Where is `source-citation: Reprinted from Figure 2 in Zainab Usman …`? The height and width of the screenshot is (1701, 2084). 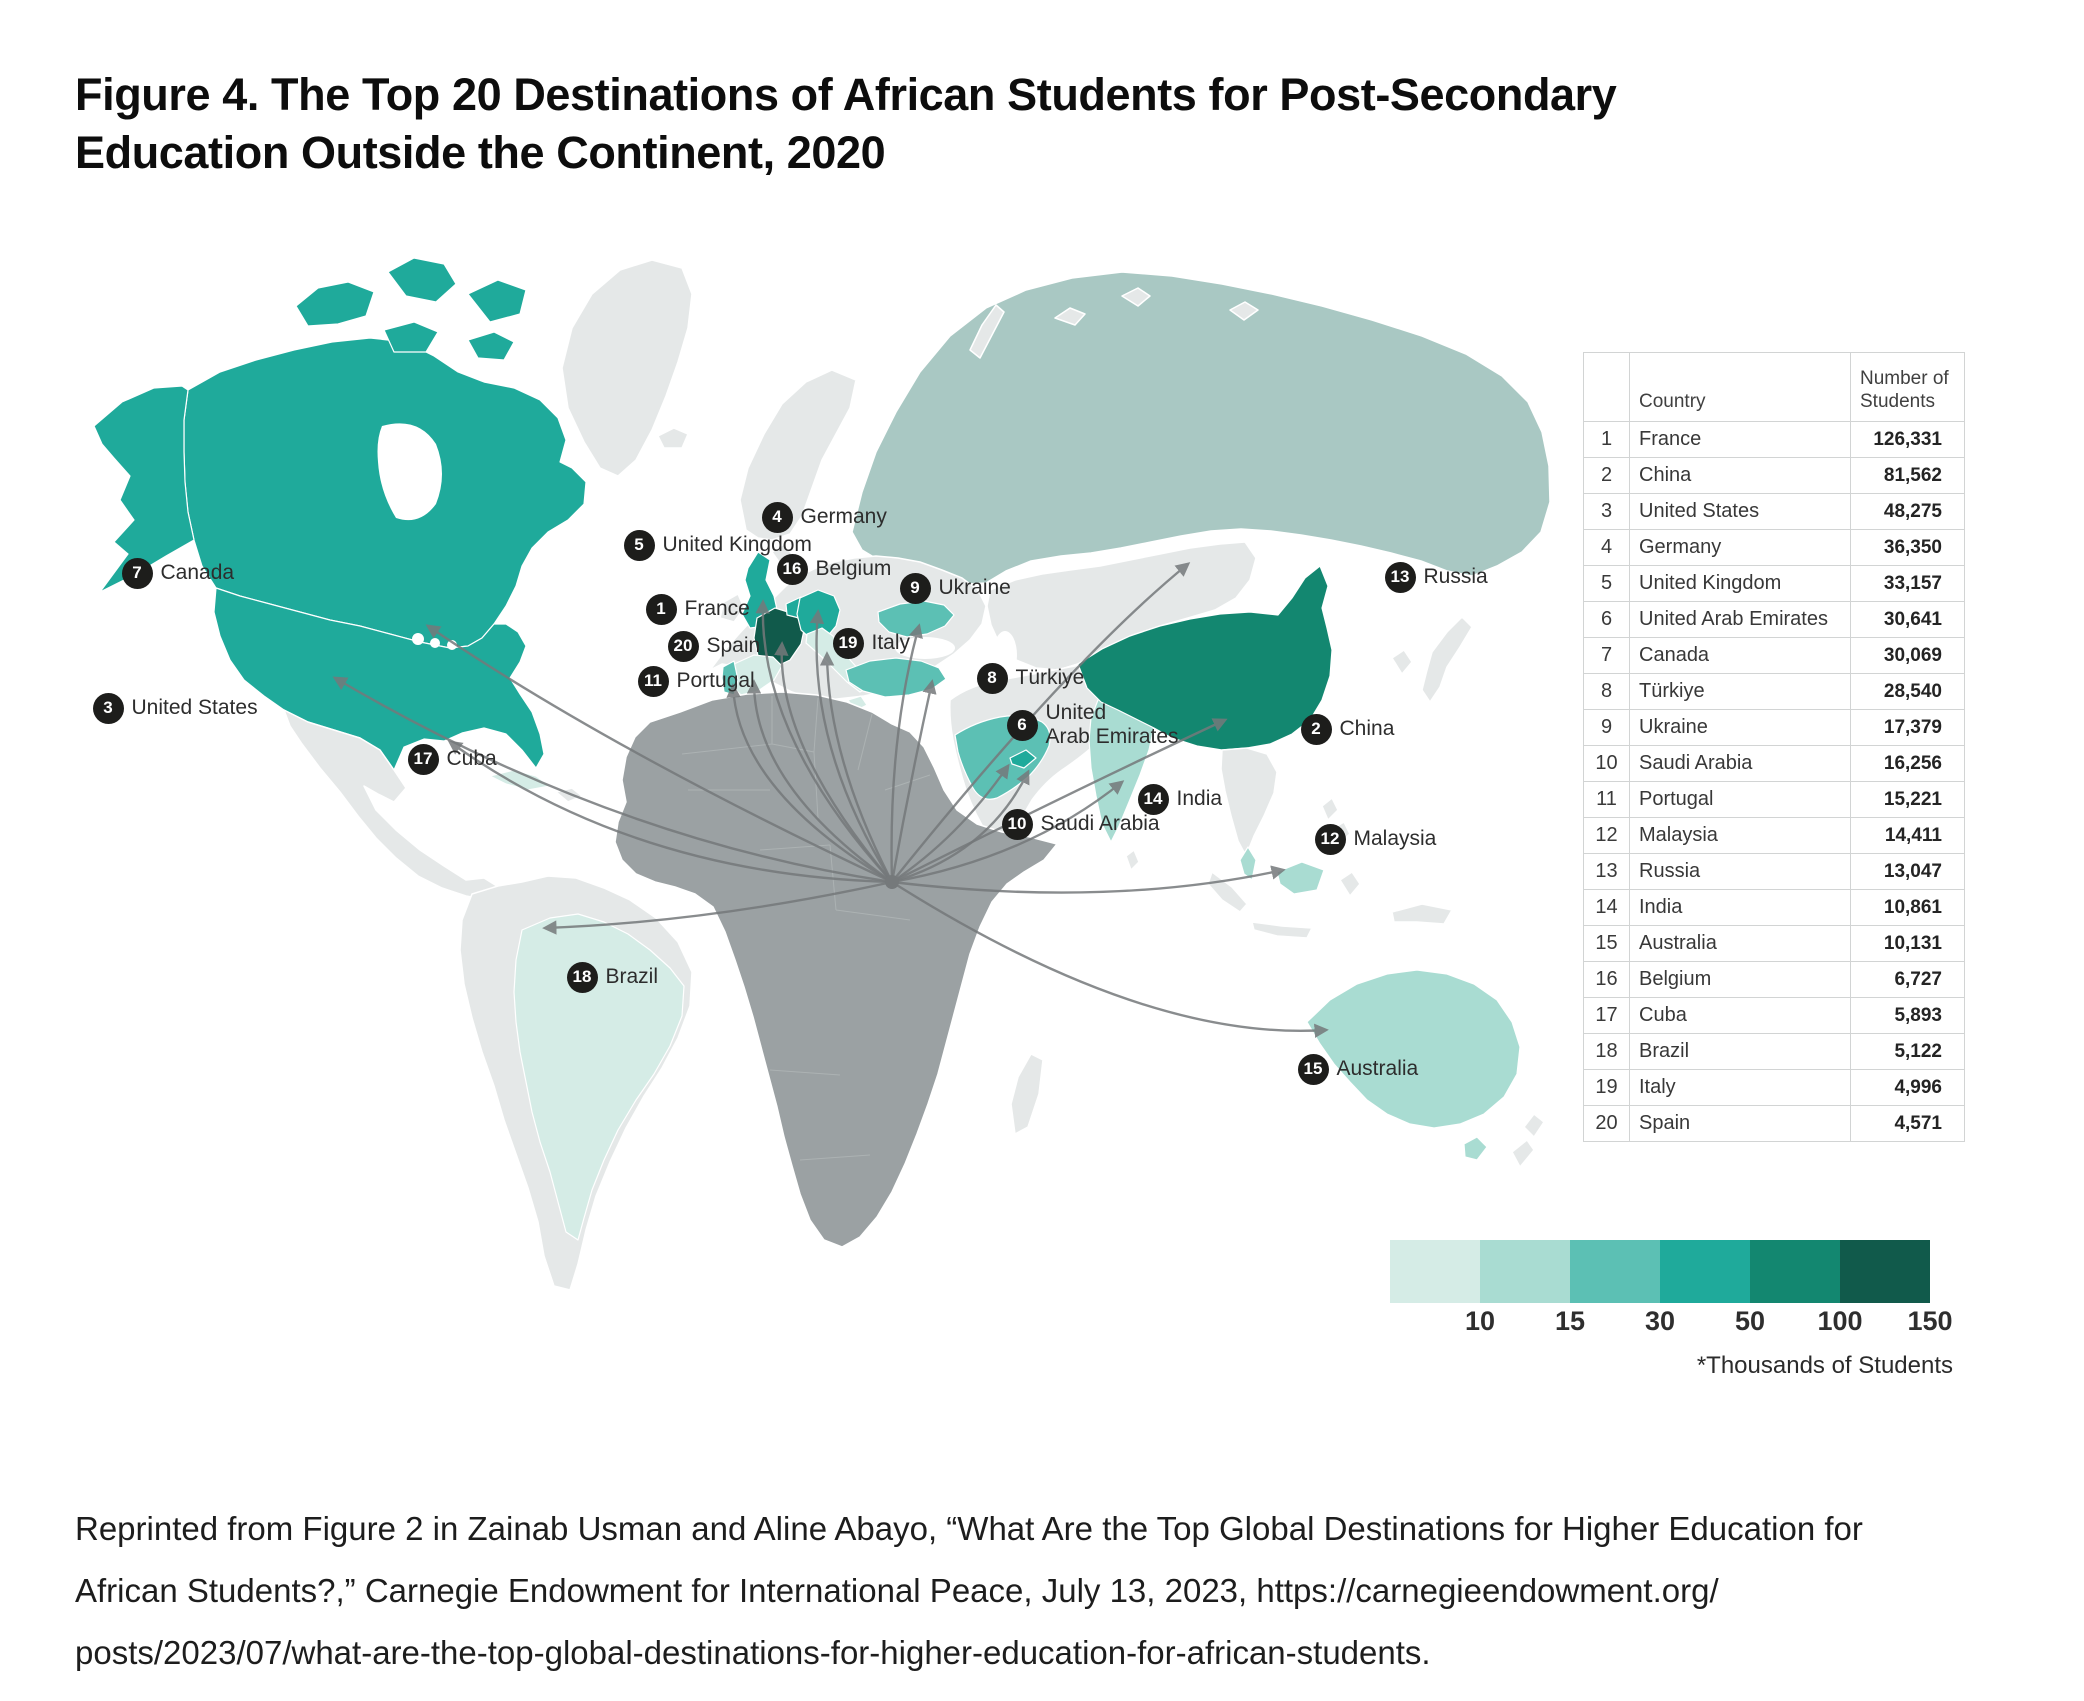
source-citation: Reprinted from Figure 2 in Zainab Usman … is located at coordinates (1050, 1591).